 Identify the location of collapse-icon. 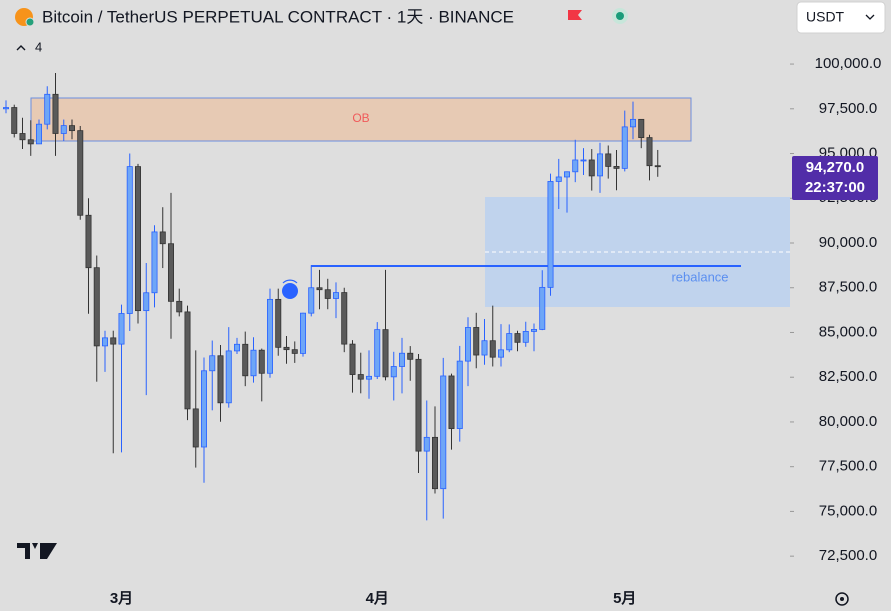
(21, 48).